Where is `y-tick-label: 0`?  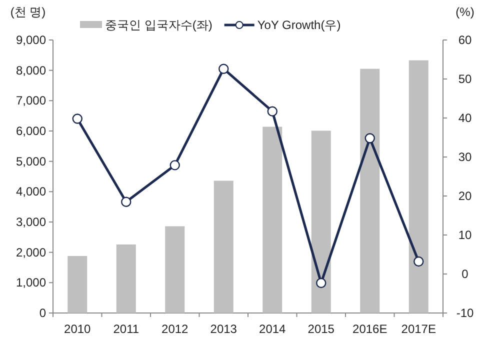
y-tick-label: 0 is located at coordinates (42, 313).